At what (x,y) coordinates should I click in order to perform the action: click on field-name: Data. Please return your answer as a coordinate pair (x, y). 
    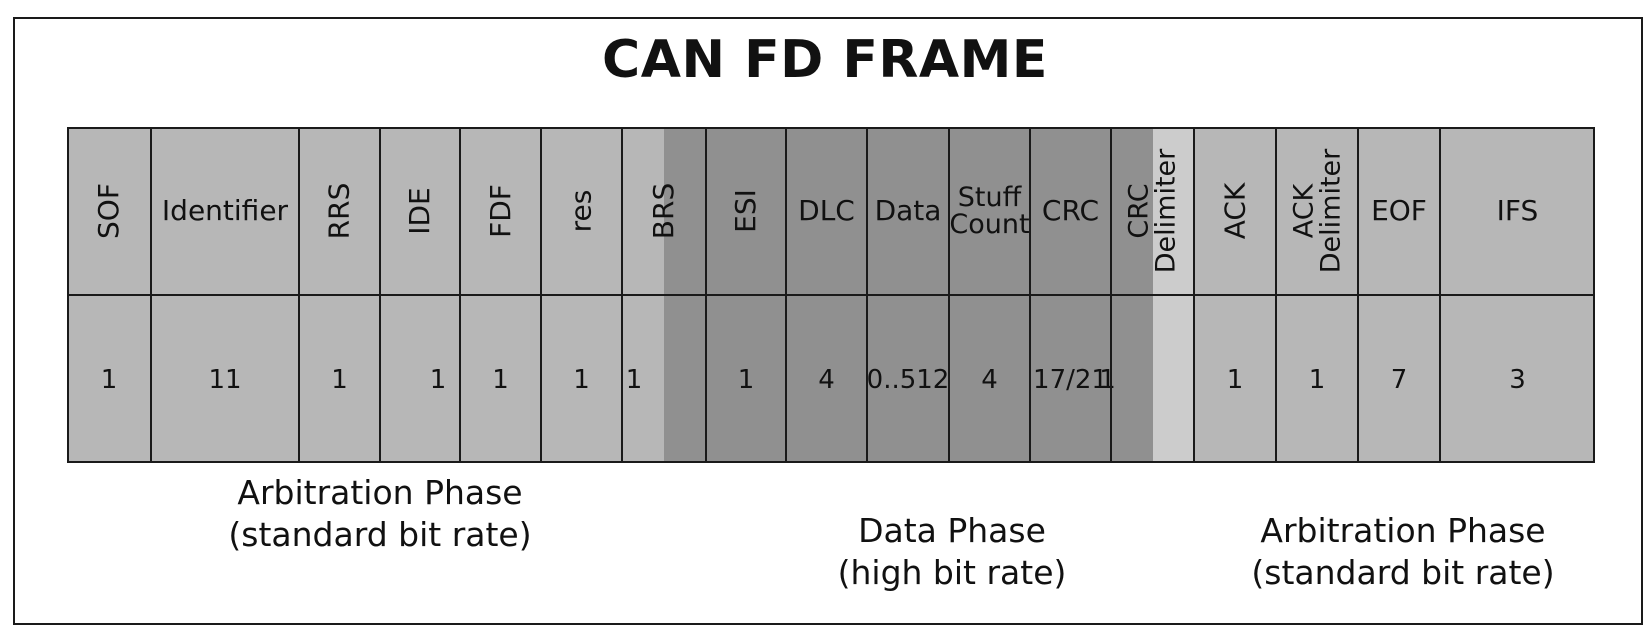
    Looking at the image, I should click on (908, 210).